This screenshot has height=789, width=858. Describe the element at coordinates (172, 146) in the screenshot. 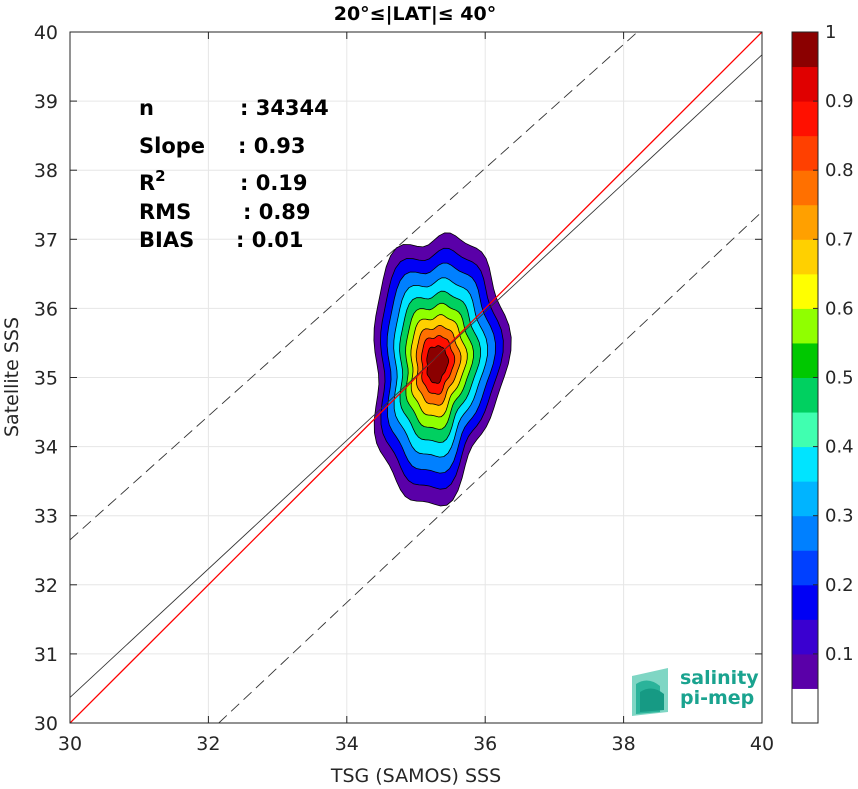

I see `stat-label: Slope` at that location.